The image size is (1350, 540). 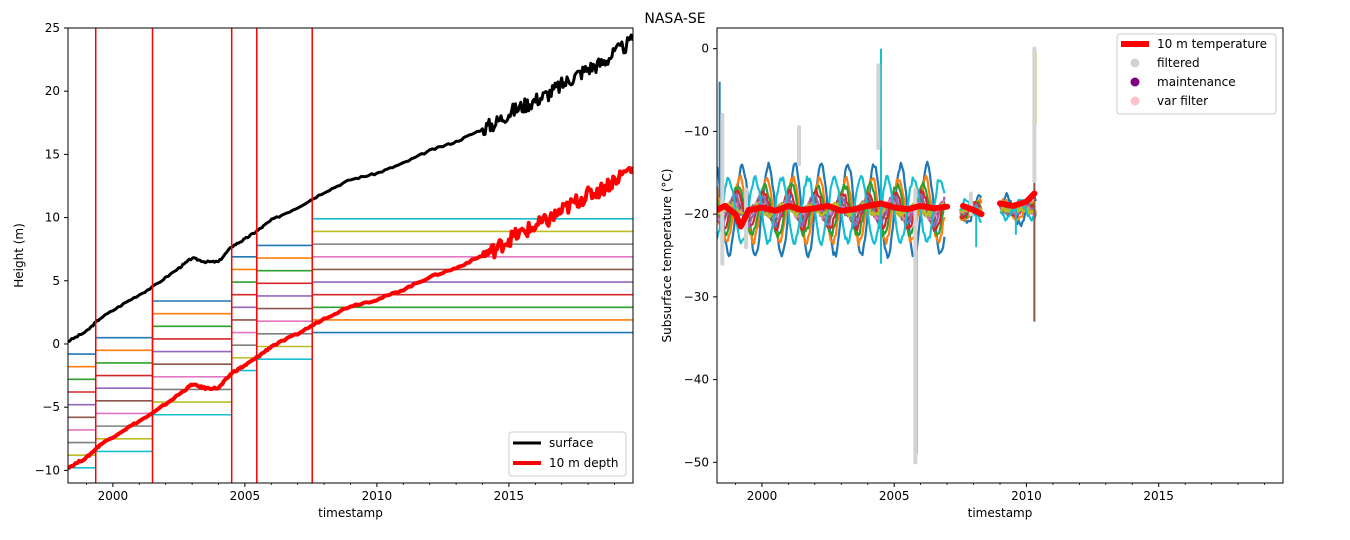 I want to click on temperature-x-tick-label: 2005, so click(x=894, y=496).